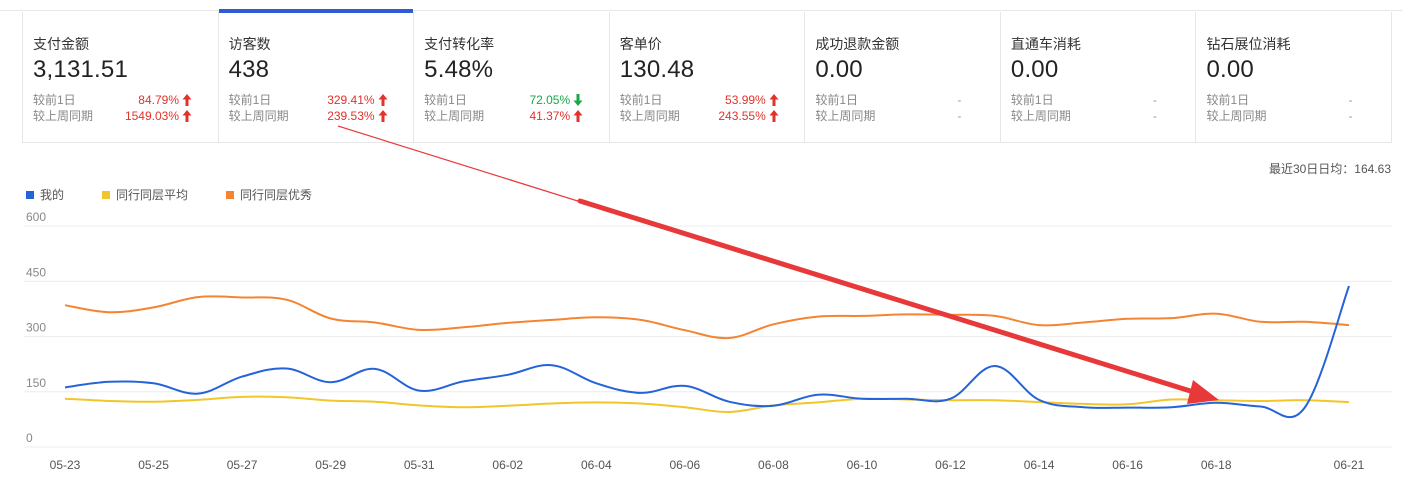 Image resolution: width=1403 pixels, height=481 pixels. Describe the element at coordinates (1329, 169) in the screenshot. I see `thirty-day-average: 最近30日日均：164.63` at that location.